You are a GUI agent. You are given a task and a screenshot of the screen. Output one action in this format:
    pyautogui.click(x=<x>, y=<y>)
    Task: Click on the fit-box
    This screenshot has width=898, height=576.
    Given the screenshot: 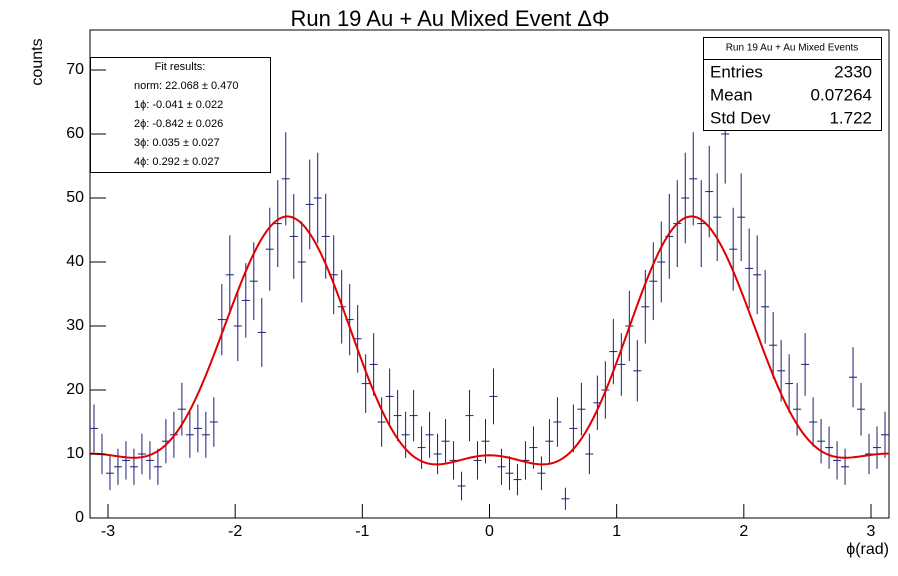 What is the action you would take?
    pyautogui.click(x=180, y=115)
    